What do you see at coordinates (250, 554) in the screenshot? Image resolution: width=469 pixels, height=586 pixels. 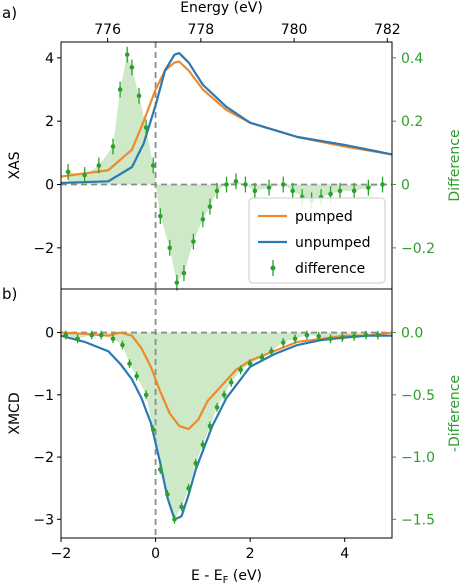 I see `x-tick-label: 2` at bounding box center [250, 554].